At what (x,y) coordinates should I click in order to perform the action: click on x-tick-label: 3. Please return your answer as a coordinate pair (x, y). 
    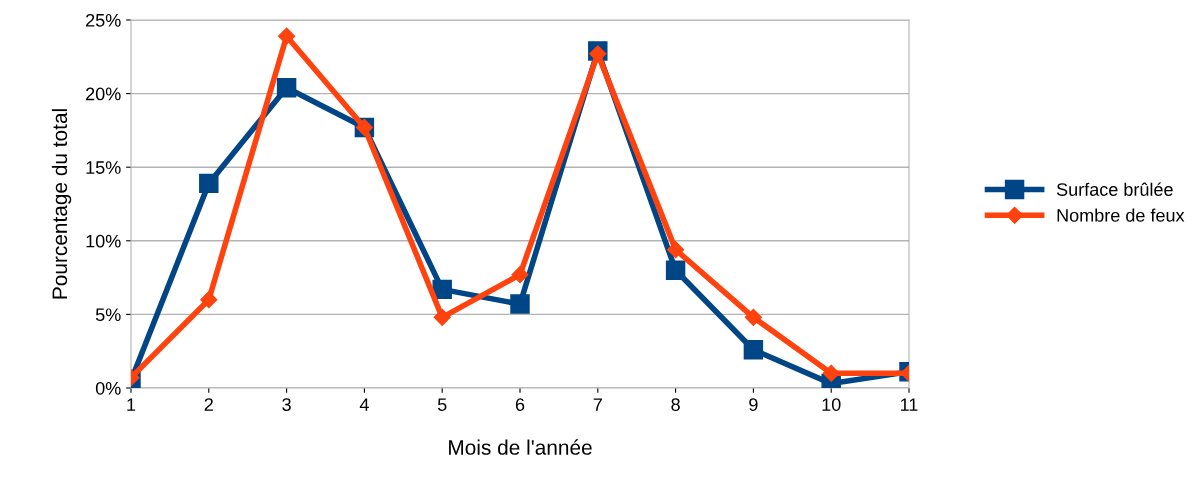
    Looking at the image, I should click on (286, 404).